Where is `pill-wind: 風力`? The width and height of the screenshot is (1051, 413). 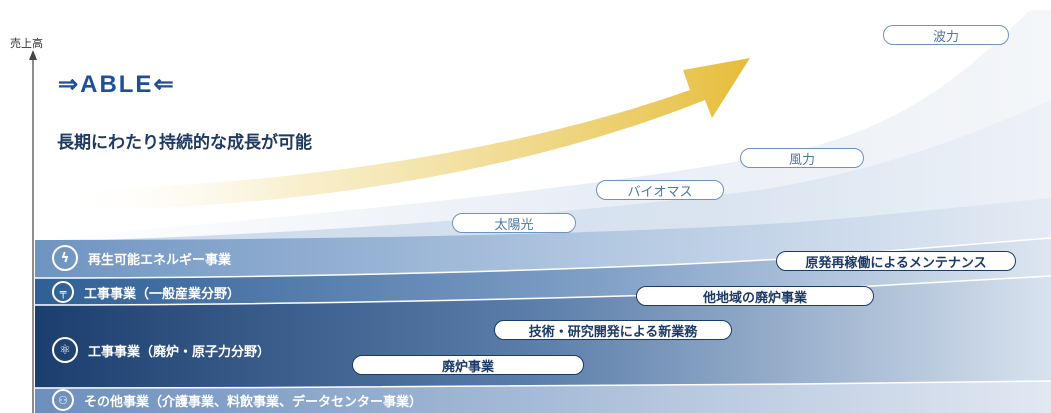
pill-wind: 風力 is located at coordinates (802, 158).